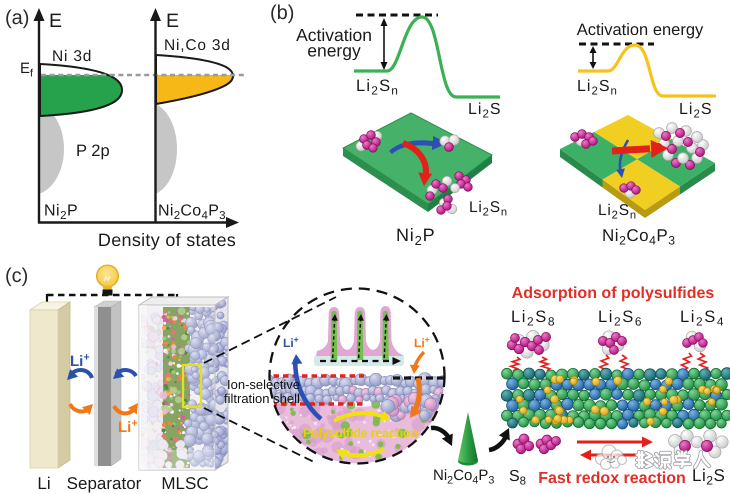 The image size is (730, 494). What do you see at coordinates (43, 483) in the screenshot?
I see `svg-text: Li` at bounding box center [43, 483].